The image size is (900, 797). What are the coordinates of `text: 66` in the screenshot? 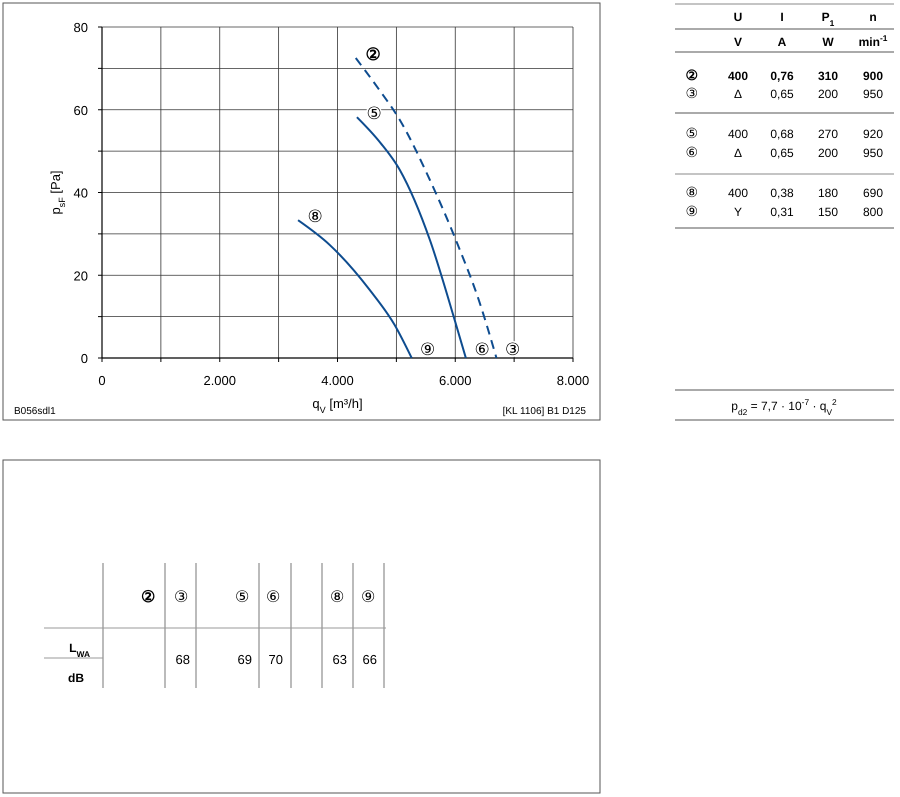 It's located at (369, 659).